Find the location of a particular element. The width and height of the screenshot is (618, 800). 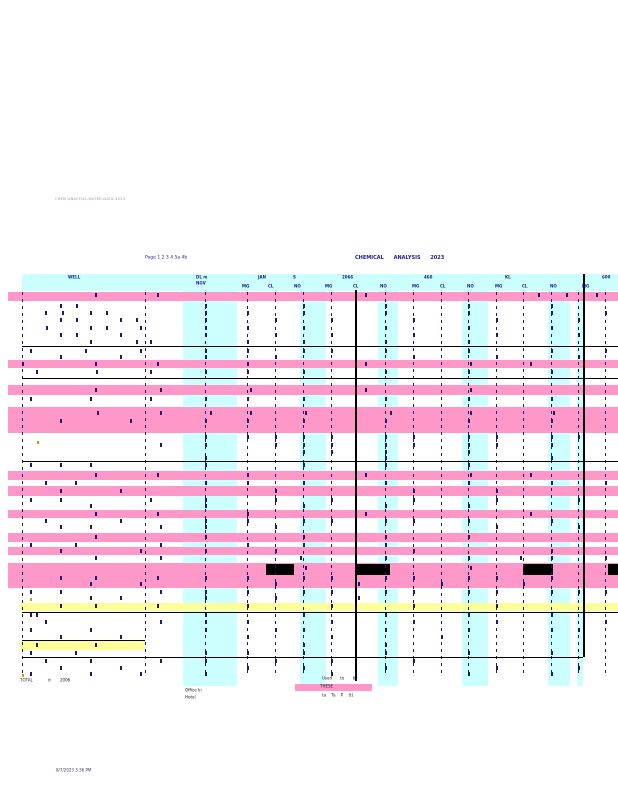

totals-mid: d is located at coordinates (49, 680).